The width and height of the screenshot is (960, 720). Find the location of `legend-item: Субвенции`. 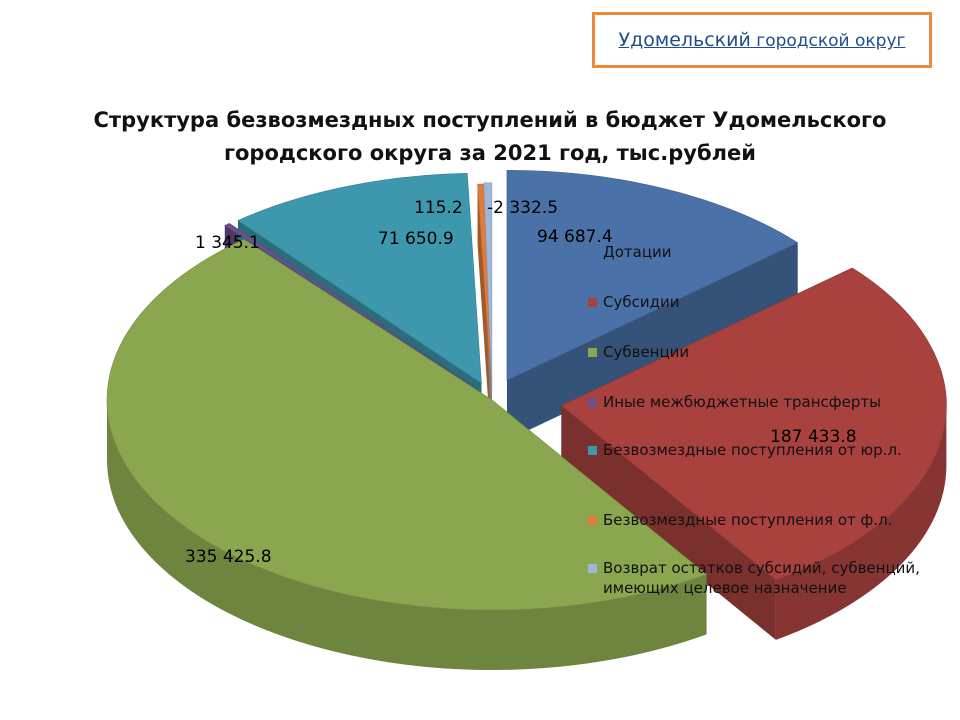

legend-item: Субвенции is located at coordinates (763, 352).